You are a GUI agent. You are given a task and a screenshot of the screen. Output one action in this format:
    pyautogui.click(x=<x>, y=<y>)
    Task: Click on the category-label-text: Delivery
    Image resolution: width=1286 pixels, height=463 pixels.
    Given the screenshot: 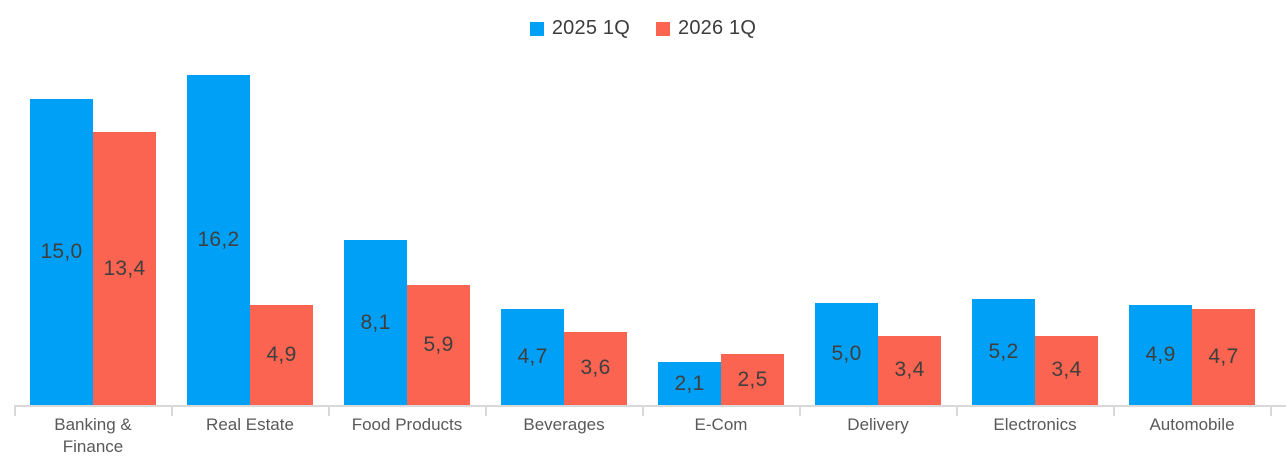 What is the action you would take?
    pyautogui.click(x=878, y=424)
    